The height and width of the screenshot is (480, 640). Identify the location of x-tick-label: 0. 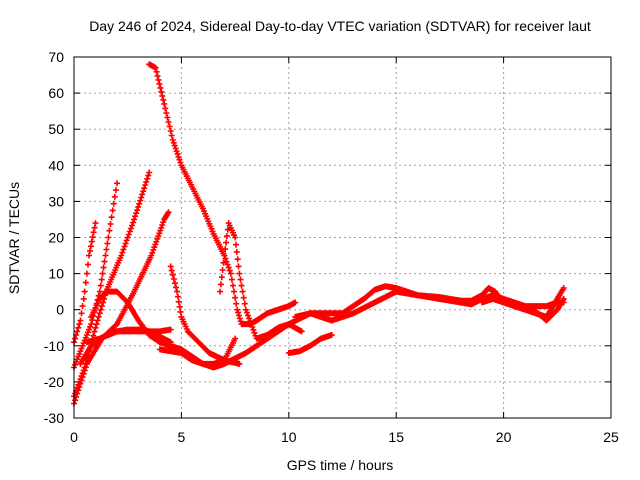
(74, 437).